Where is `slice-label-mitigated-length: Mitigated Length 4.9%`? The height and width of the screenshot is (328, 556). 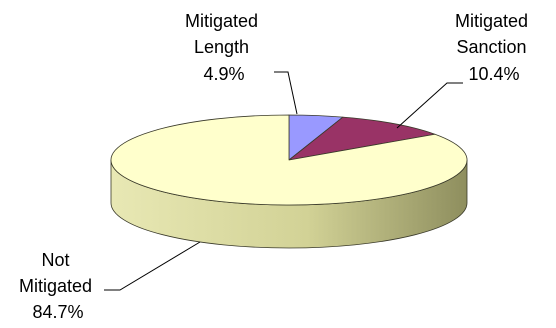 slice-label-mitigated-length: Mitigated Length 4.9% is located at coordinates (224, 47).